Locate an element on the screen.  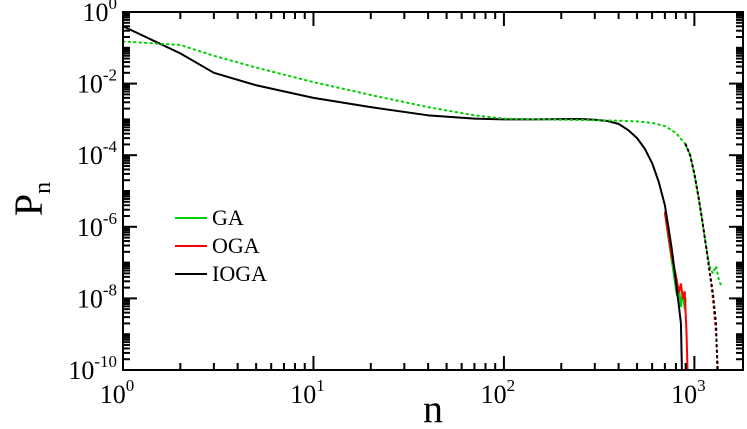
y-axis-label-main: P is located at coordinates (28, 205).